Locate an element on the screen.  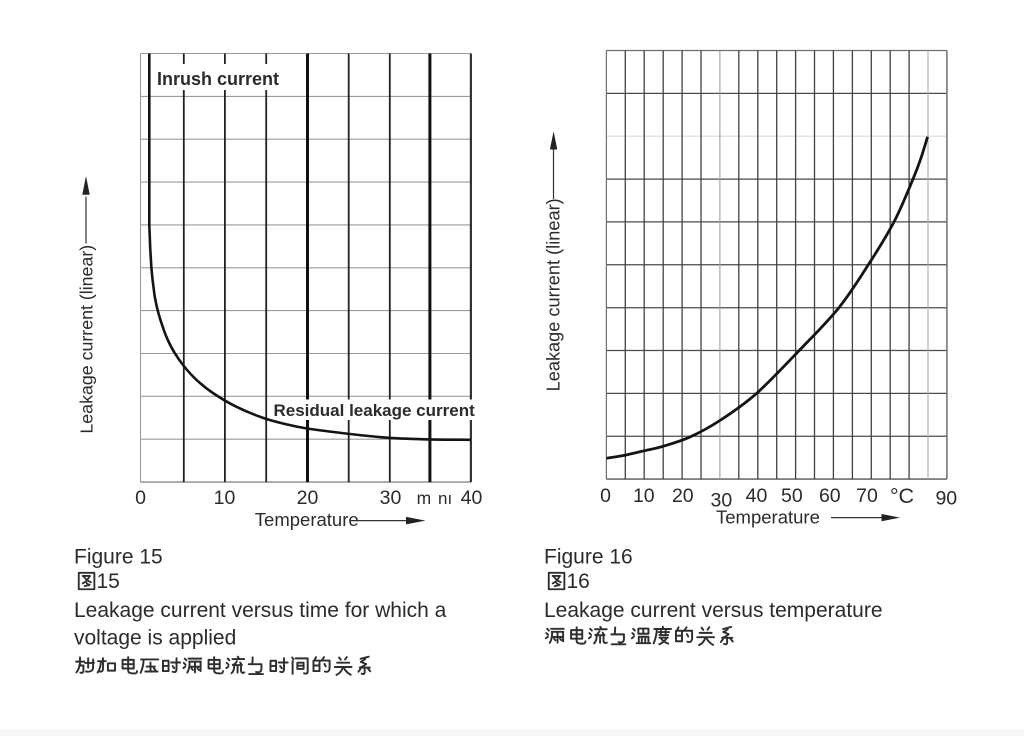
svg-text: Figure 16 is located at coordinates (588, 557).